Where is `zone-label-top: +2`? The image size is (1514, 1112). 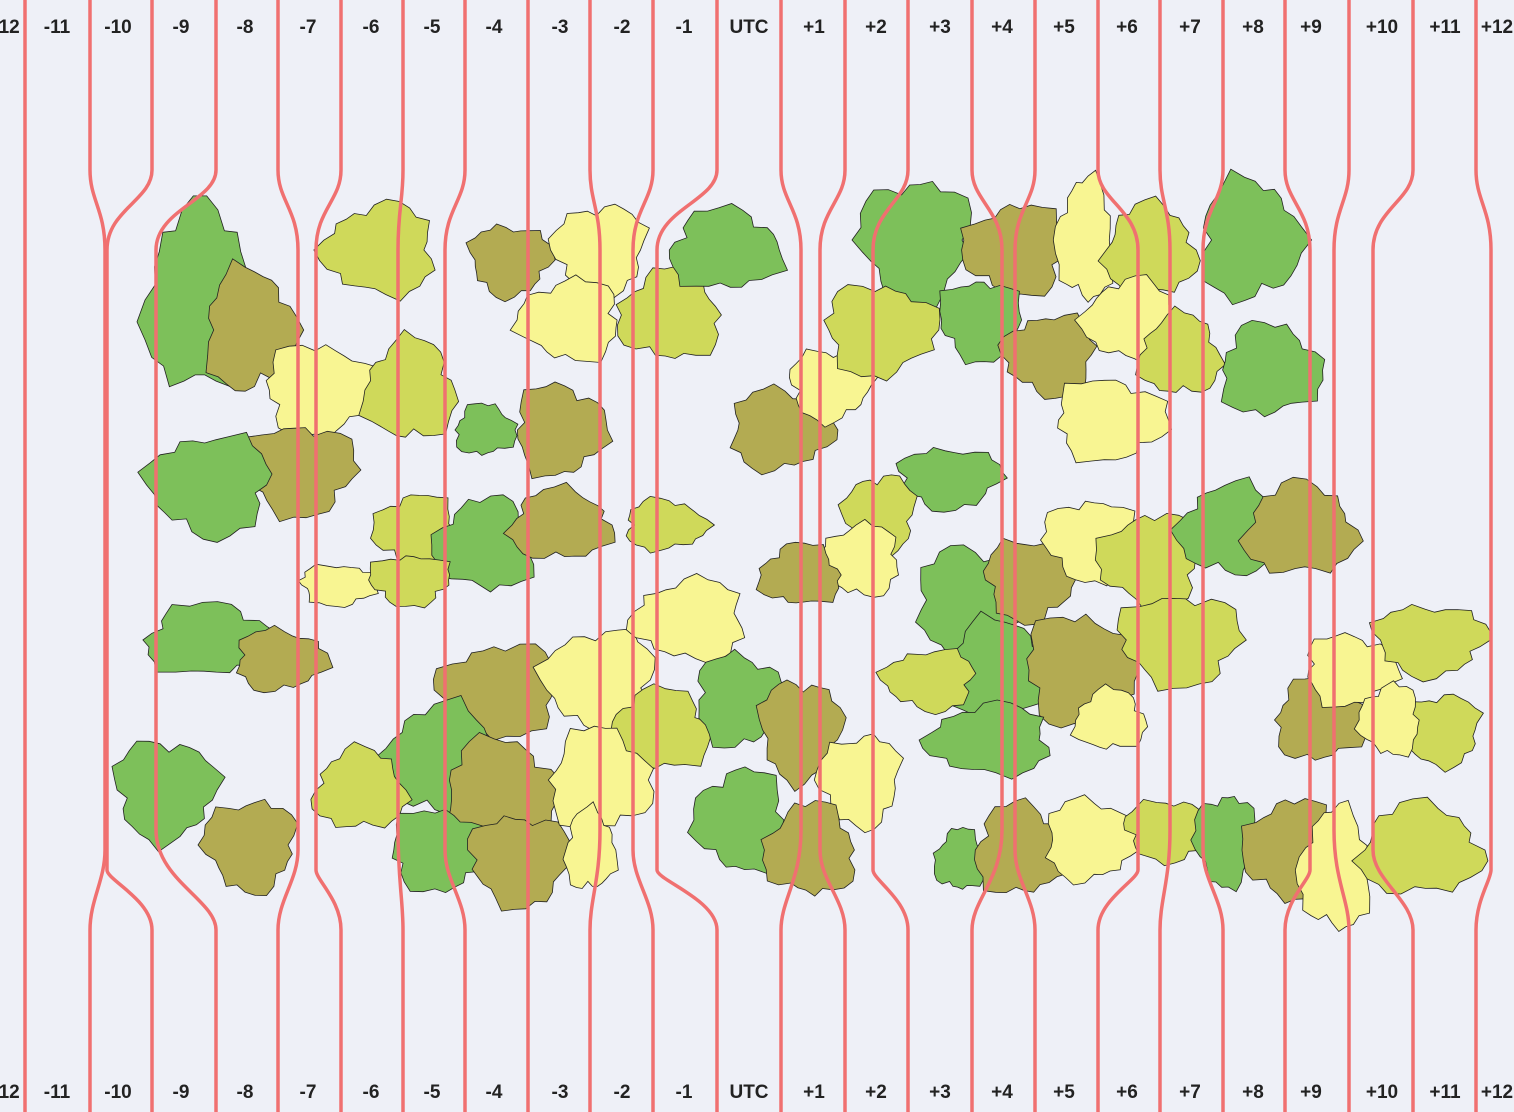 zone-label-top: +2 is located at coordinates (876, 27).